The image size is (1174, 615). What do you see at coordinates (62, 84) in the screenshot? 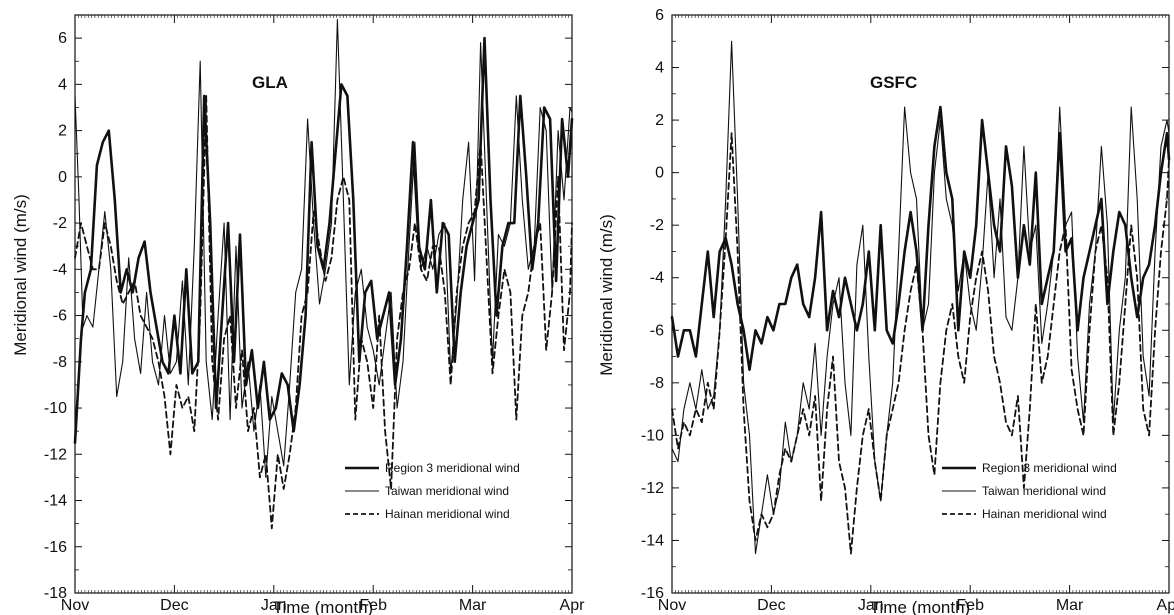
I see `gla-ytick-label: 4` at bounding box center [62, 84].